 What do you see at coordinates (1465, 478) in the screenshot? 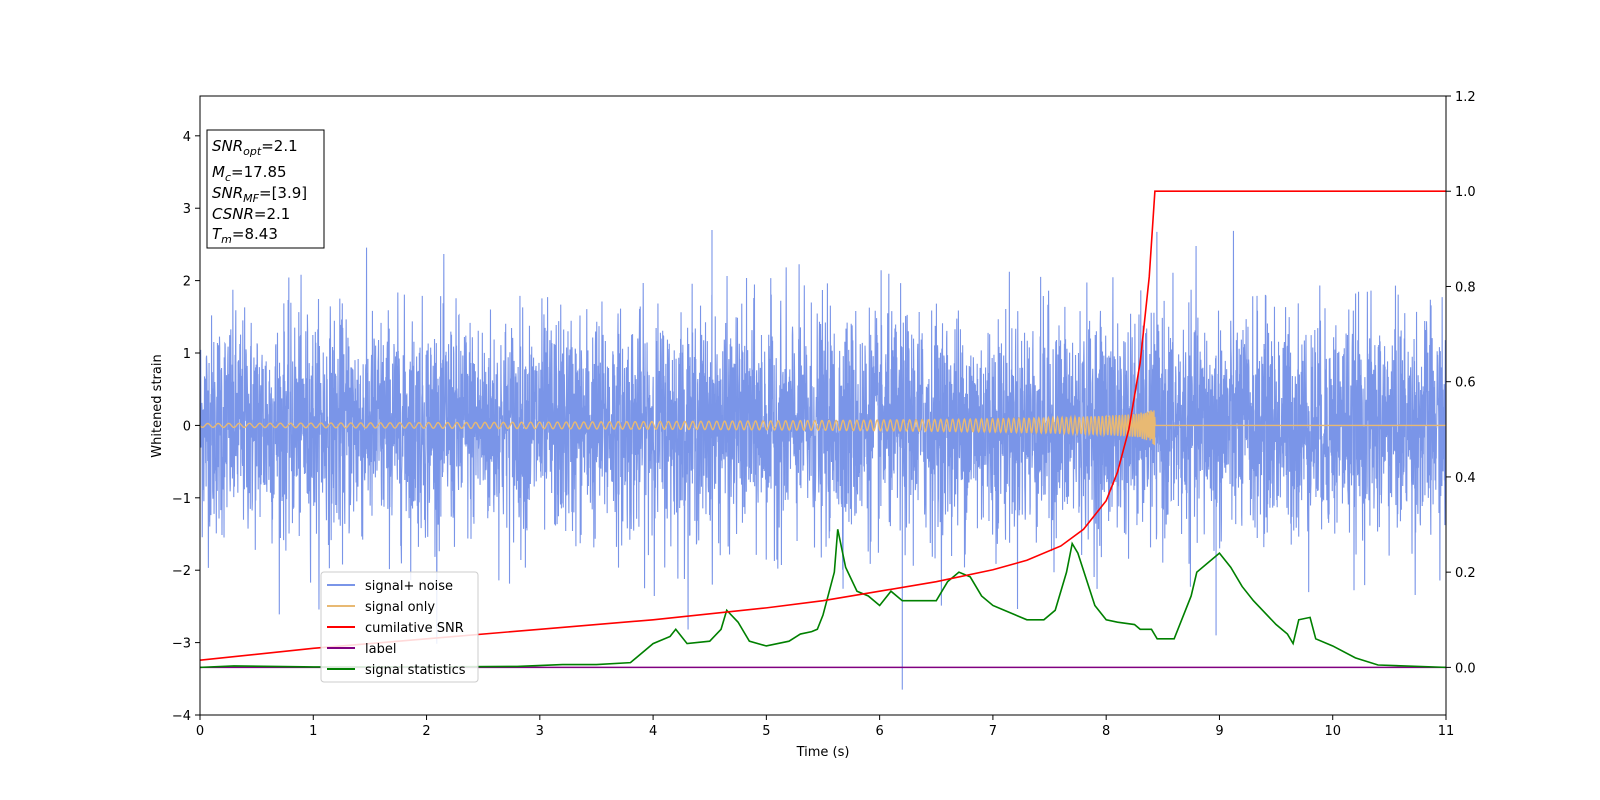
I see `y-tick-label-right: 0.4` at bounding box center [1465, 478].